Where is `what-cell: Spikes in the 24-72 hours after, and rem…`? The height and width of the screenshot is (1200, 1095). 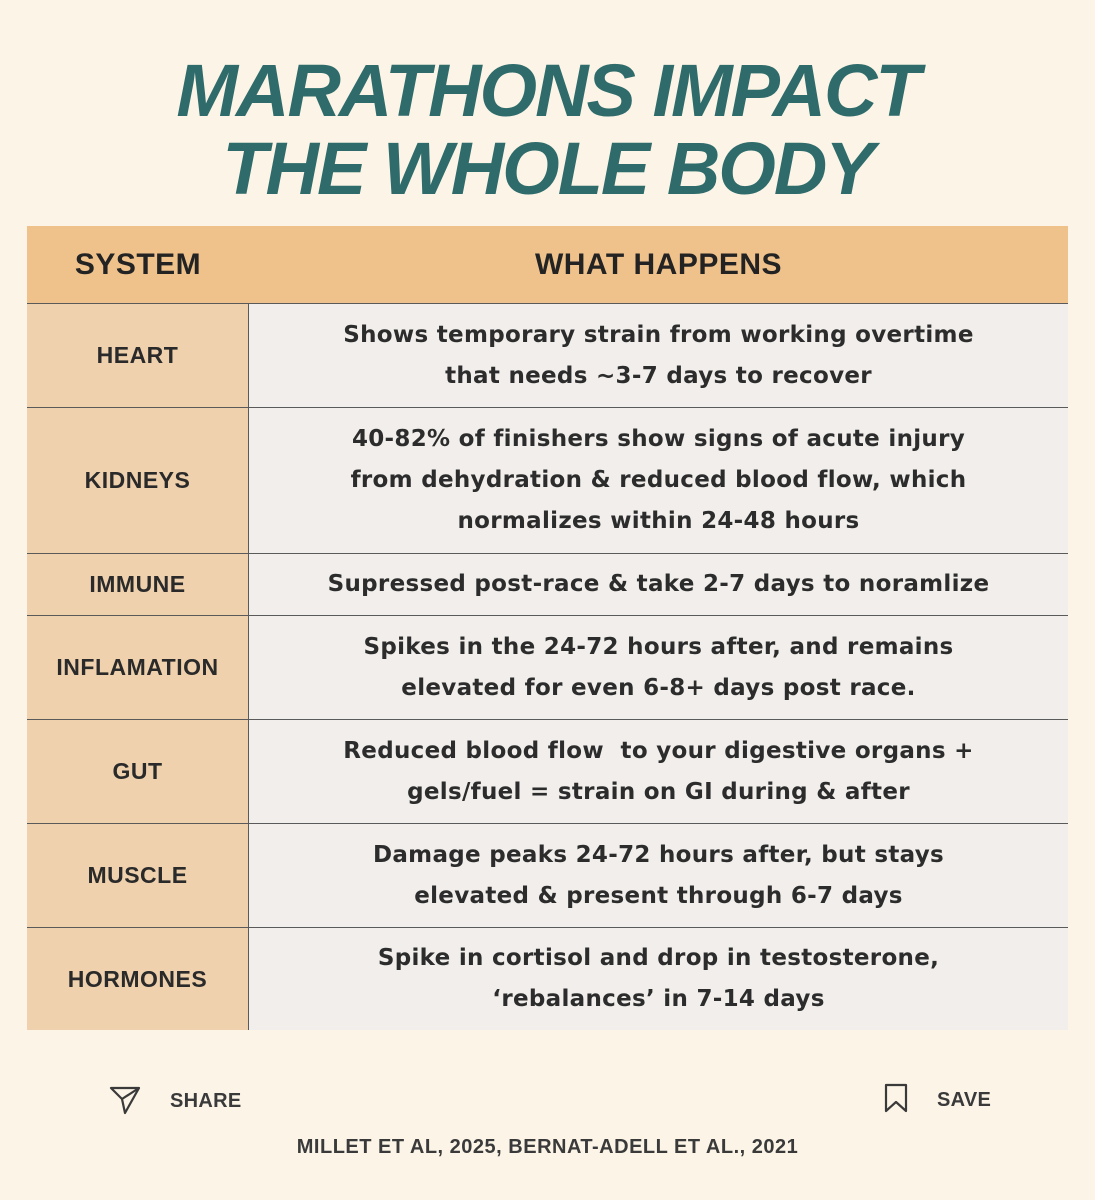 what-cell: Spikes in the 24-72 hours after, and rem… is located at coordinates (658, 667).